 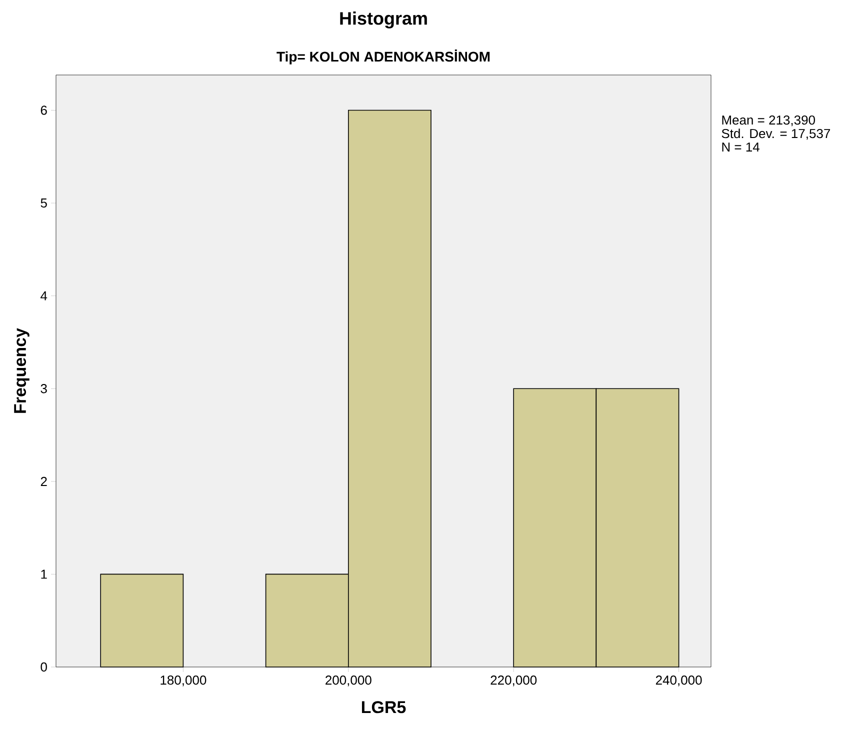 What do you see at coordinates (22, 370) in the screenshot?
I see `y-axis-title: Frequency` at bounding box center [22, 370].